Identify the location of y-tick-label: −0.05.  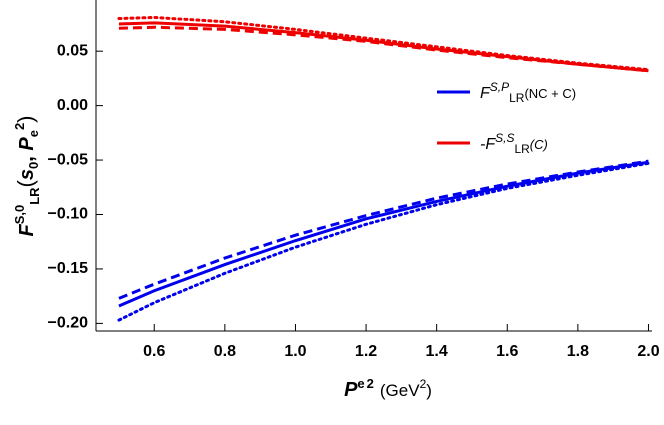
(68, 159).